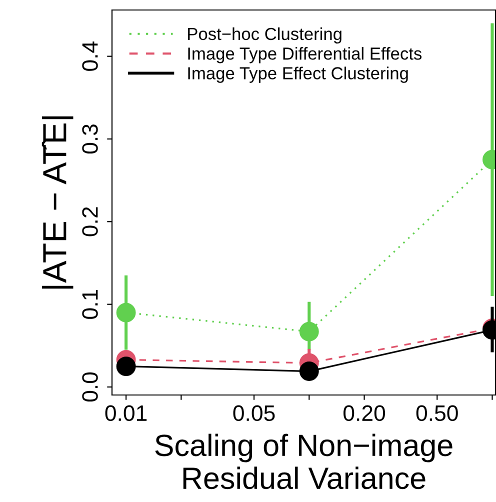 The width and height of the screenshot is (496, 502). What do you see at coordinates (58, 202) in the screenshot?
I see `y-axis-title: |ATE − AT̂E|` at bounding box center [58, 202].